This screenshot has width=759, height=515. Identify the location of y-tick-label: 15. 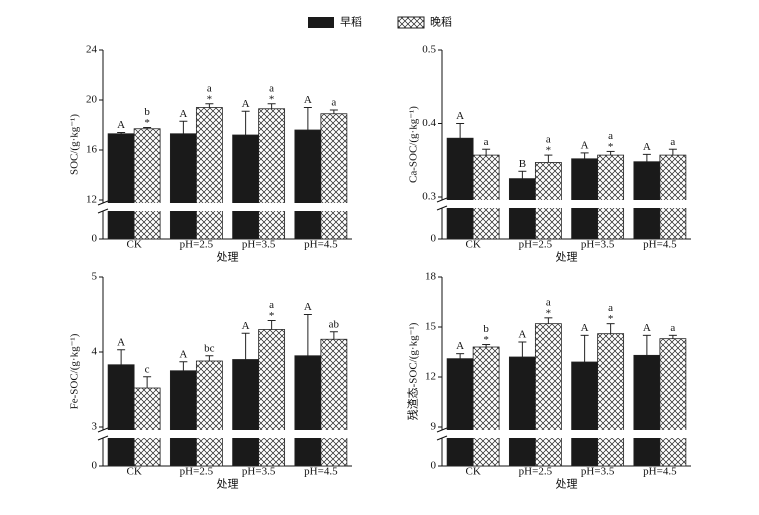
(431, 327).